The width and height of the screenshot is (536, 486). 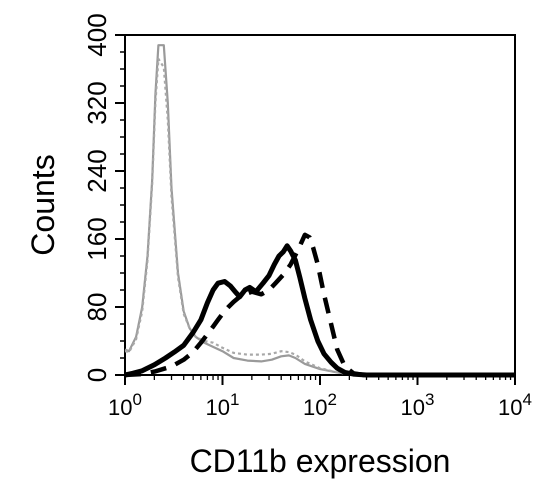 What do you see at coordinates (97, 170) in the screenshot?
I see `y-tick-label: 240` at bounding box center [97, 170].